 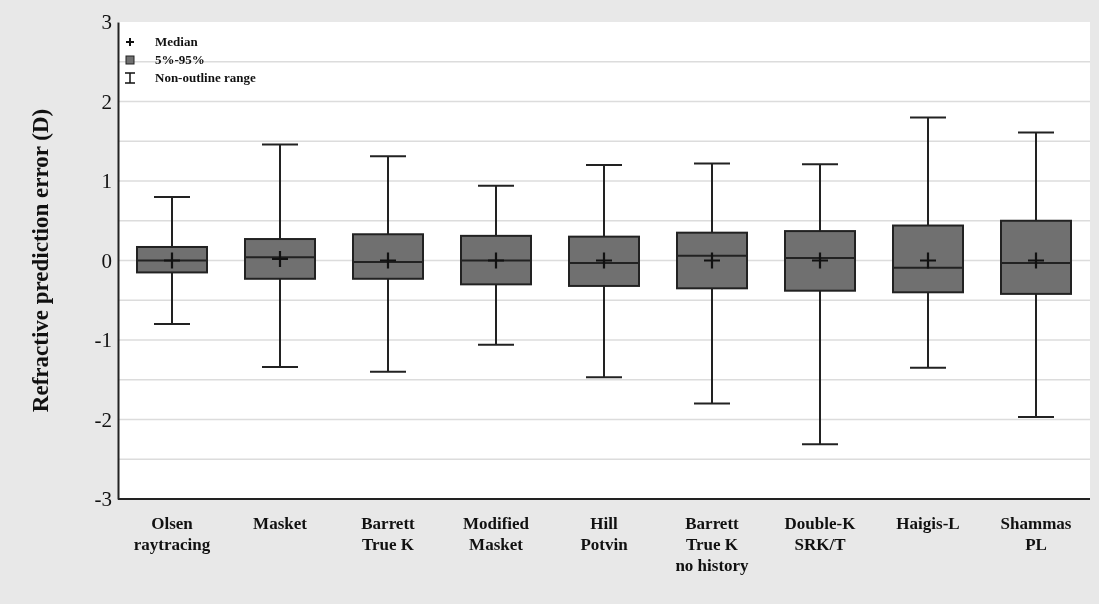 I want to click on y-tick-label: -2, so click(x=103, y=419).